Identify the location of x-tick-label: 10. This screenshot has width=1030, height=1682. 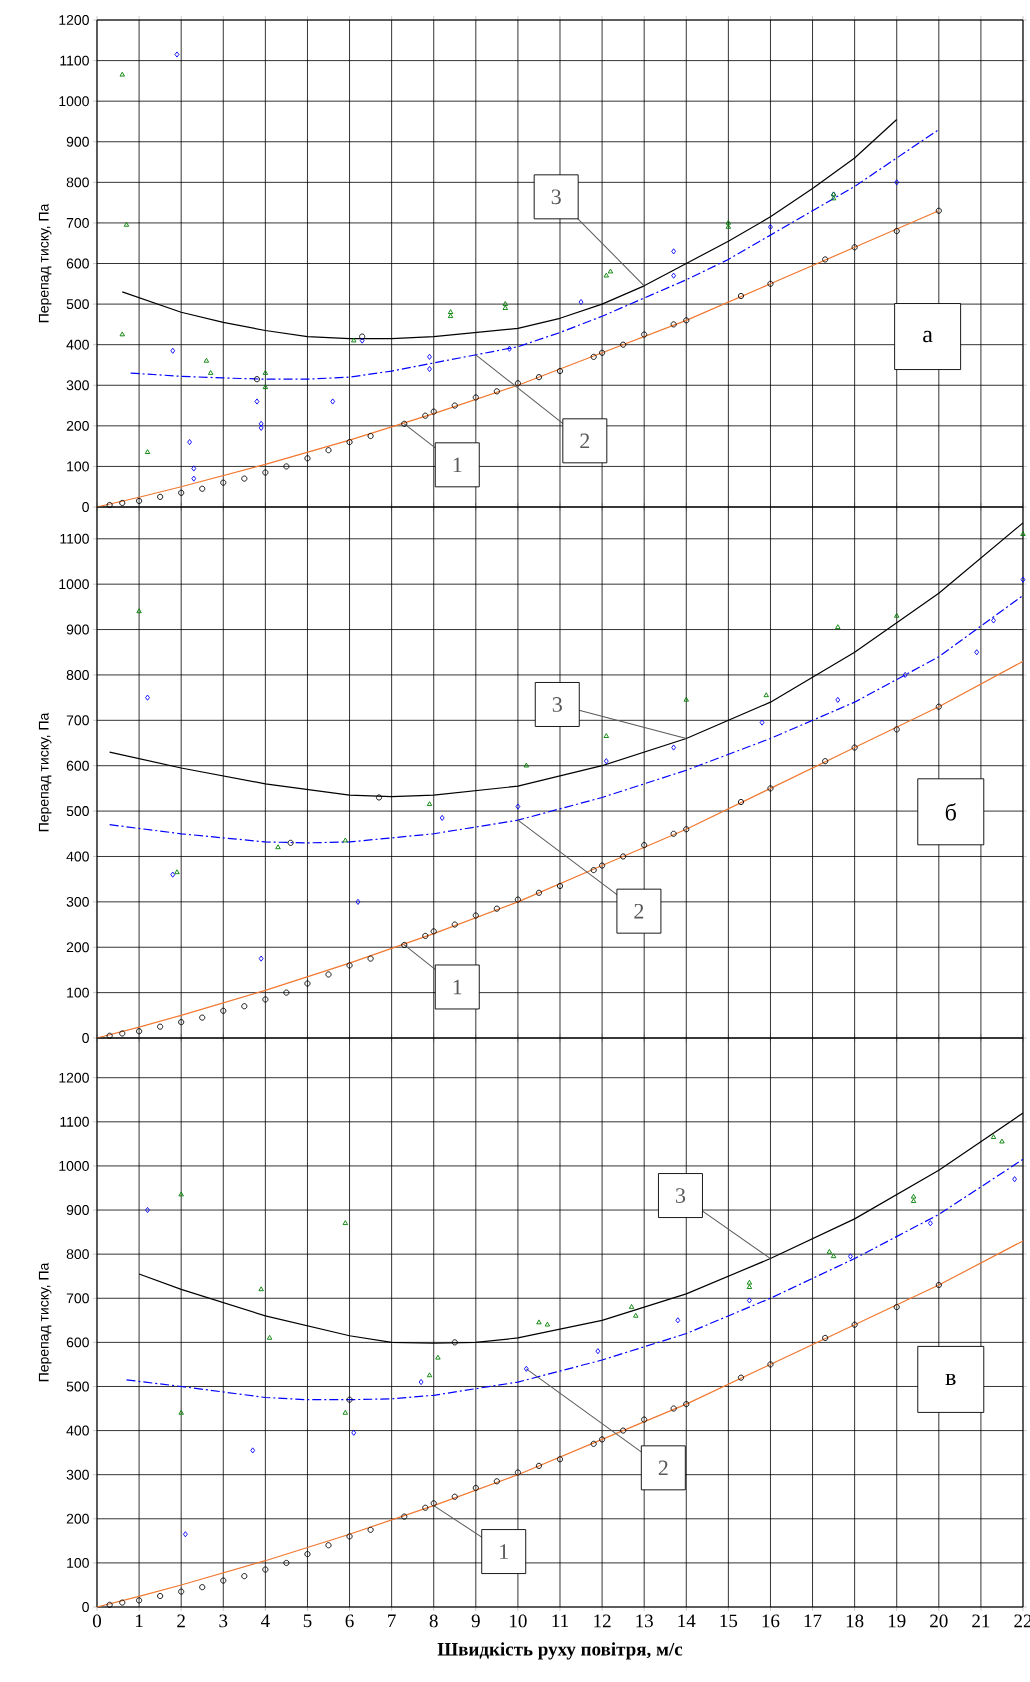
(518, 1621).